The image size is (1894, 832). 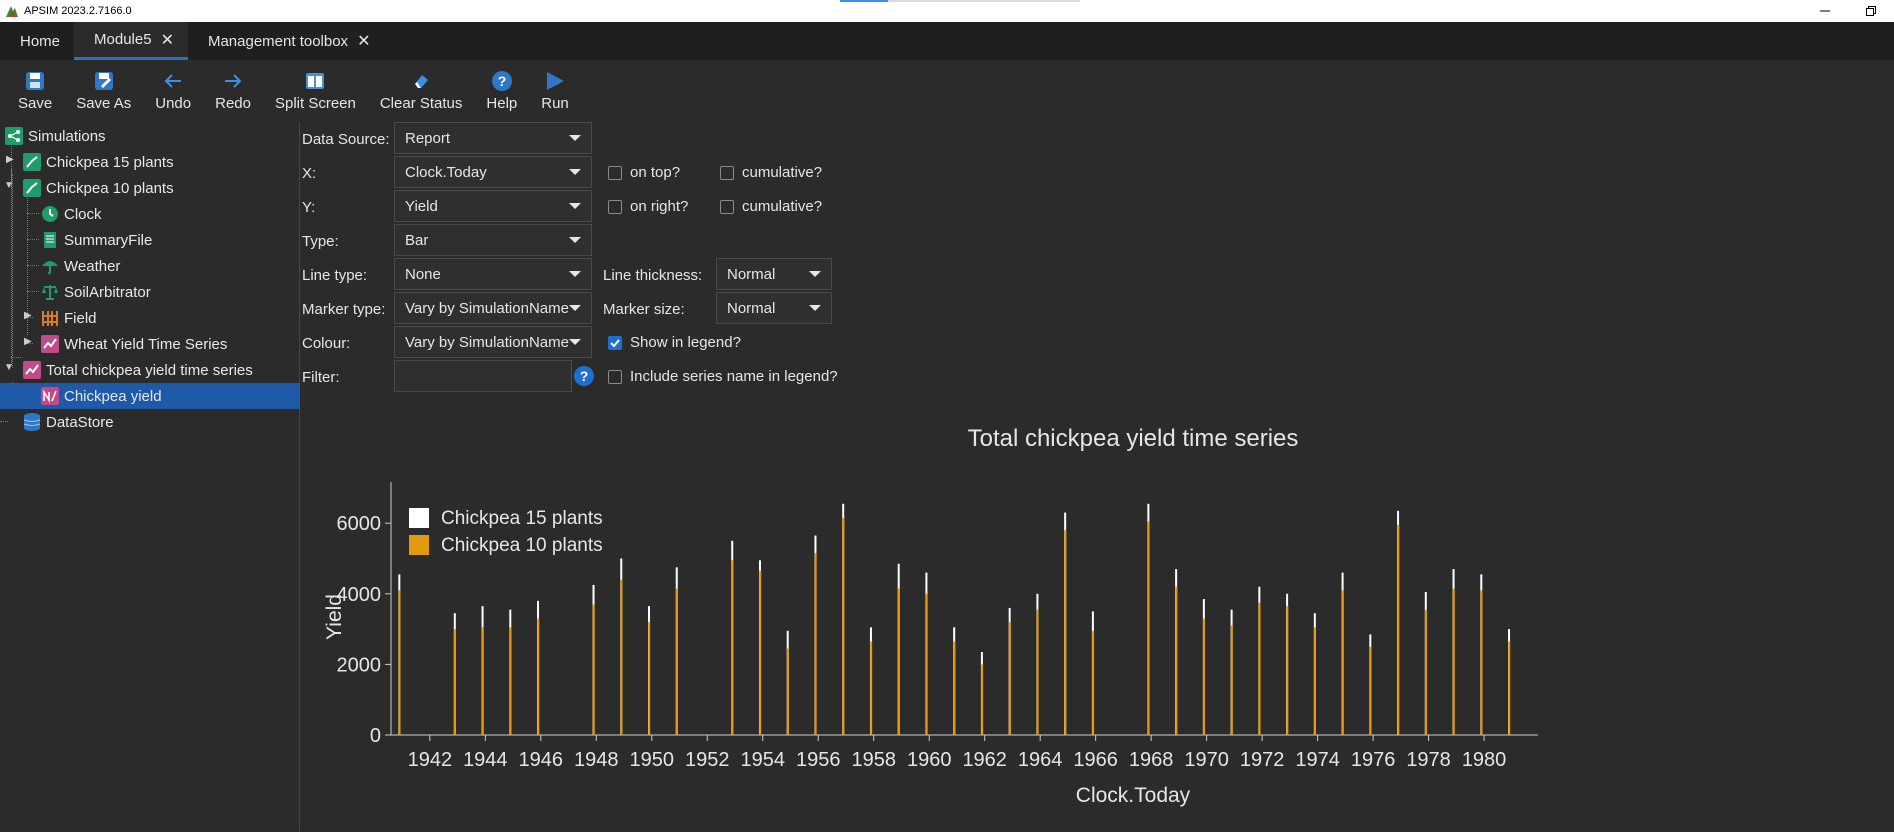 What do you see at coordinates (50, 266) in the screenshot?
I see `umbrella-icon` at bounding box center [50, 266].